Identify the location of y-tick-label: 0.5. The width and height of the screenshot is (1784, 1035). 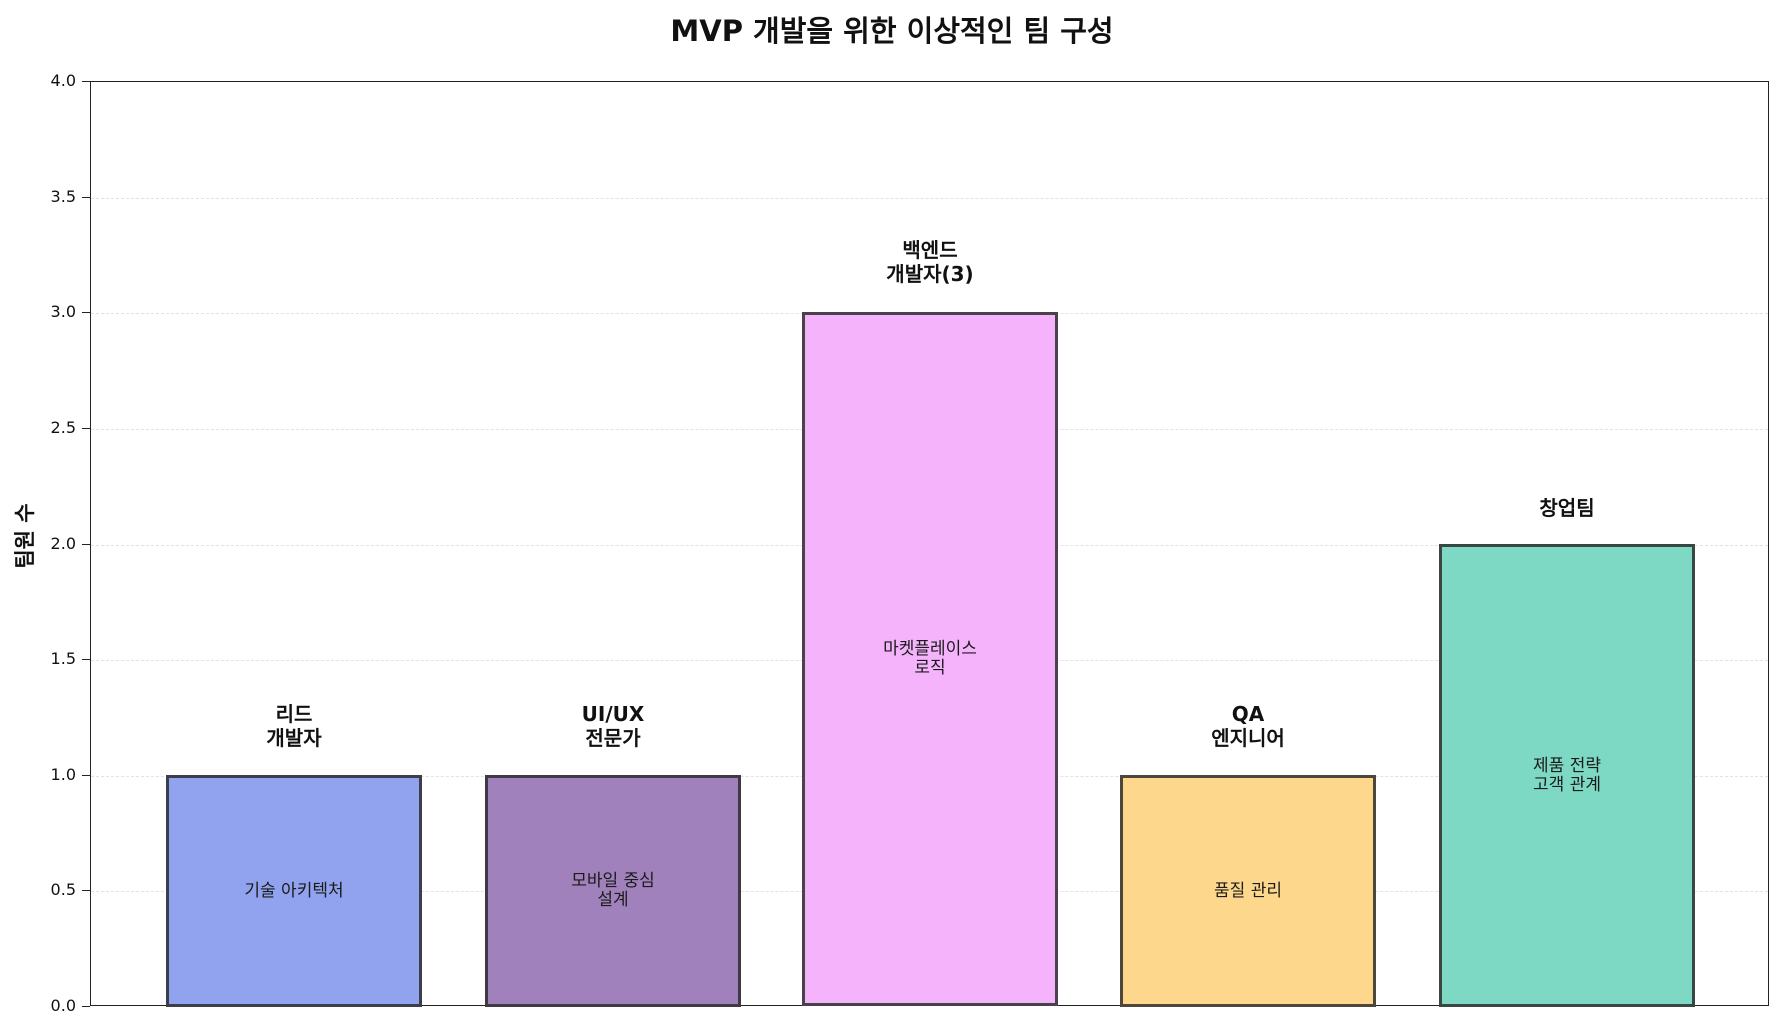
(63, 889).